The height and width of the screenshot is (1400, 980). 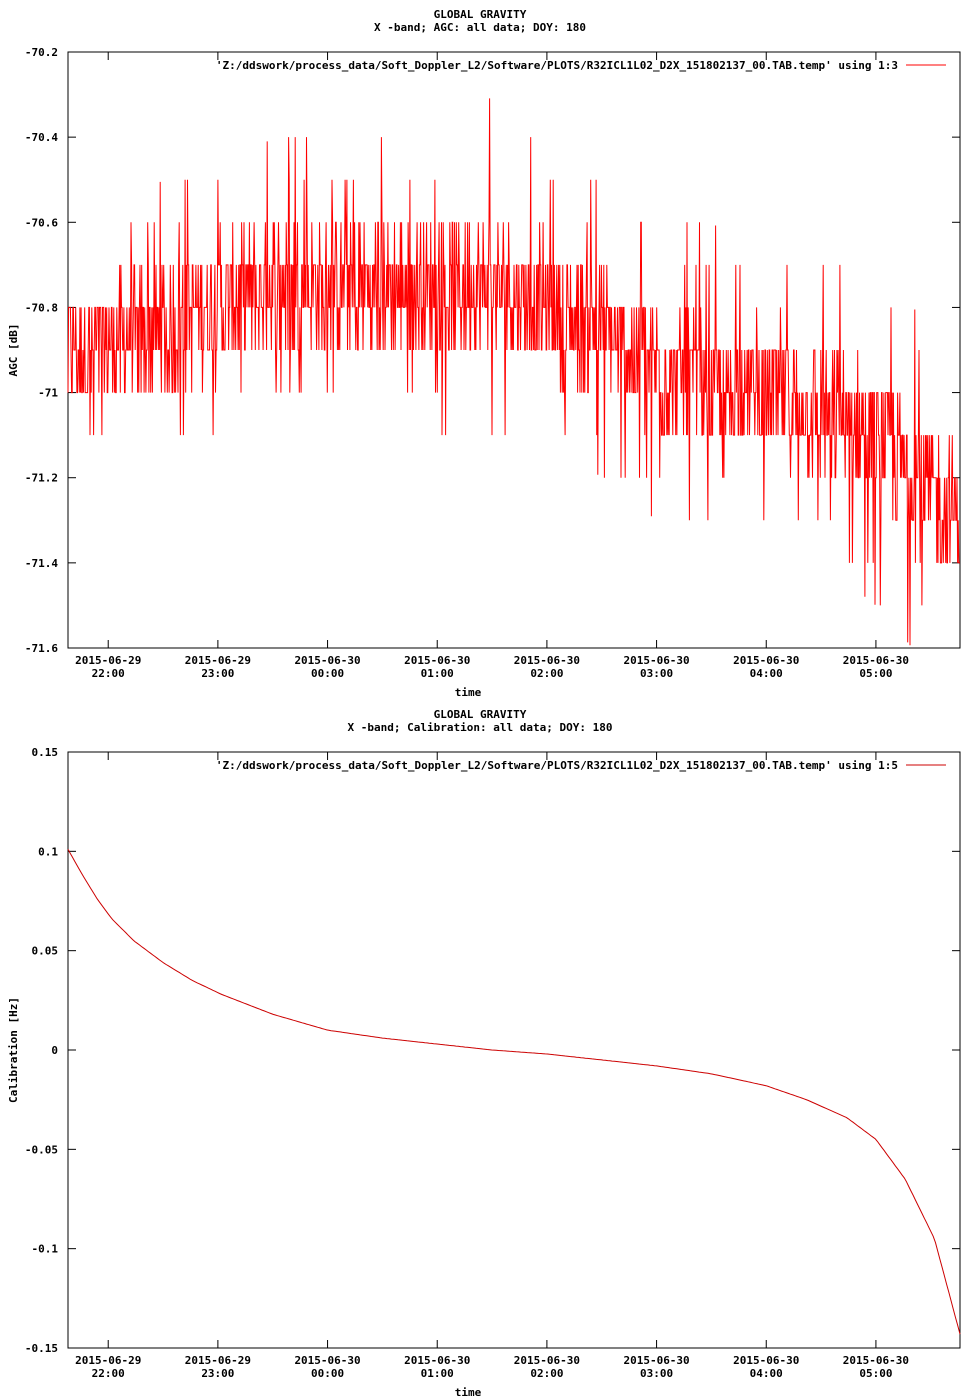 What do you see at coordinates (41, 563) in the screenshot?
I see `y-tick-label: -71.4` at bounding box center [41, 563].